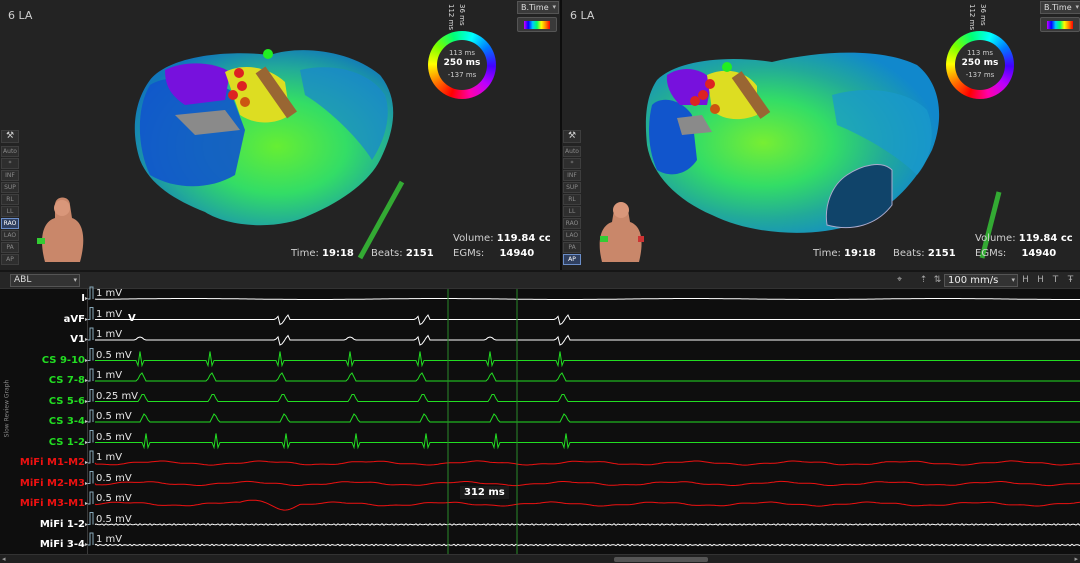  What do you see at coordinates (83, 298) in the screenshot?
I see `channel-label: I` at bounding box center [83, 298].